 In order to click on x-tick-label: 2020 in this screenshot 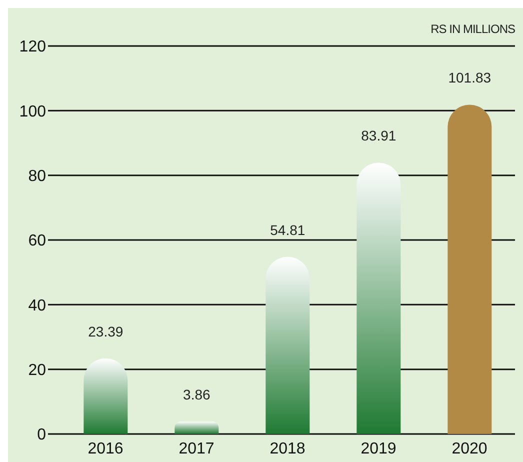, I will do `click(470, 449)`.